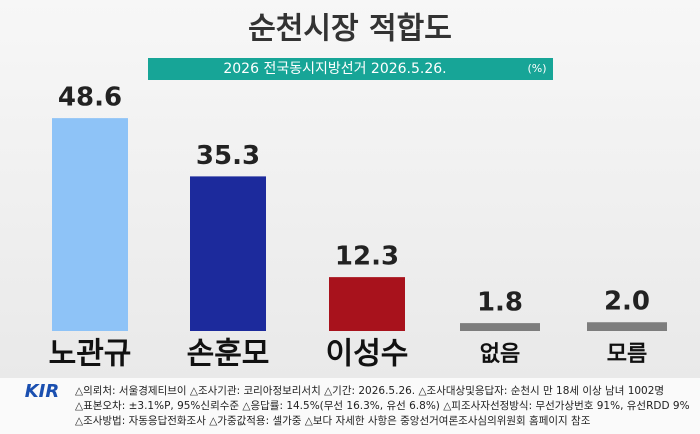 Image resolution: width=700 pixels, height=434 pixels. I want to click on footer-background, so click(350, 406).